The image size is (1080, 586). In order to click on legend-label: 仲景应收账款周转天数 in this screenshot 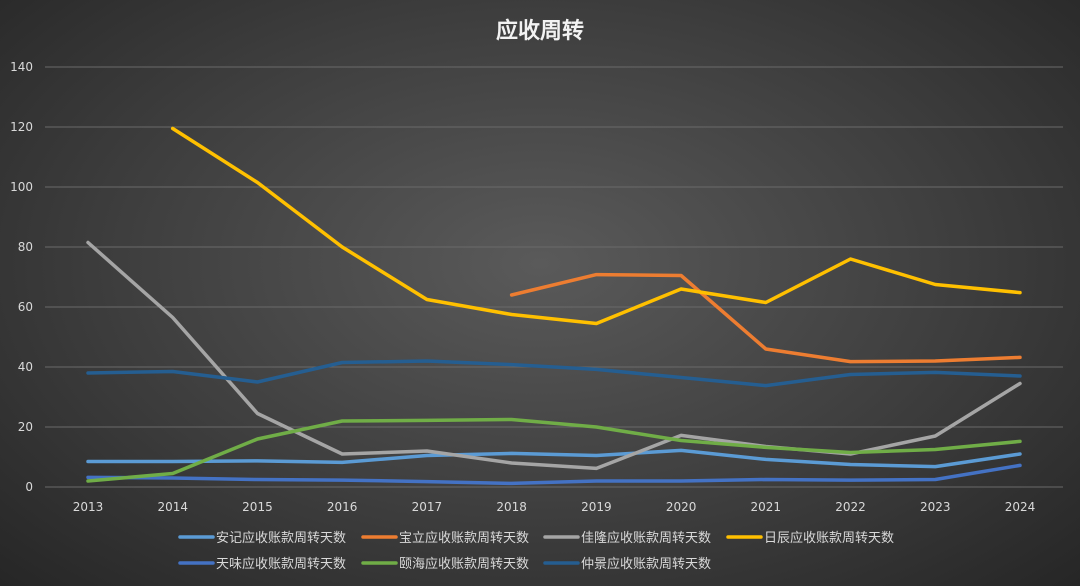, I will do `click(646, 564)`.